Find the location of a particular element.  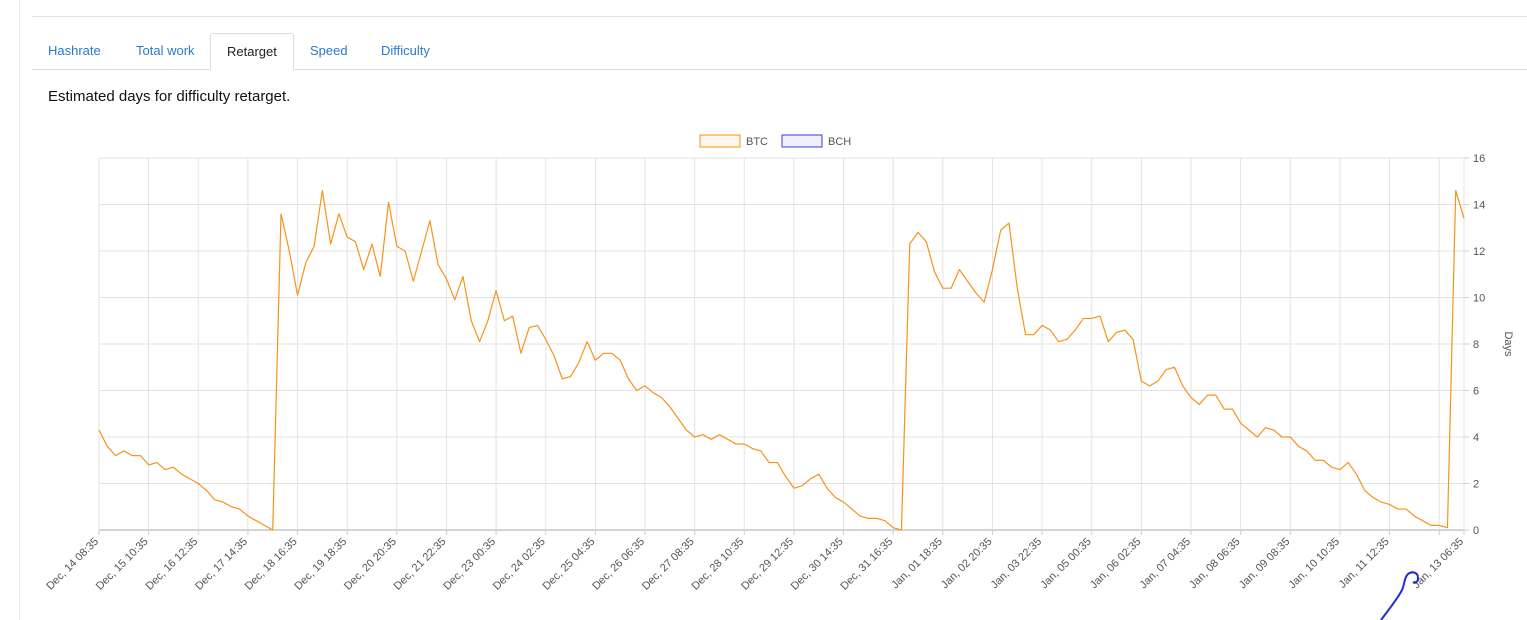

x-tick-label: Jan, 01 18:35 is located at coordinates (917, 564).